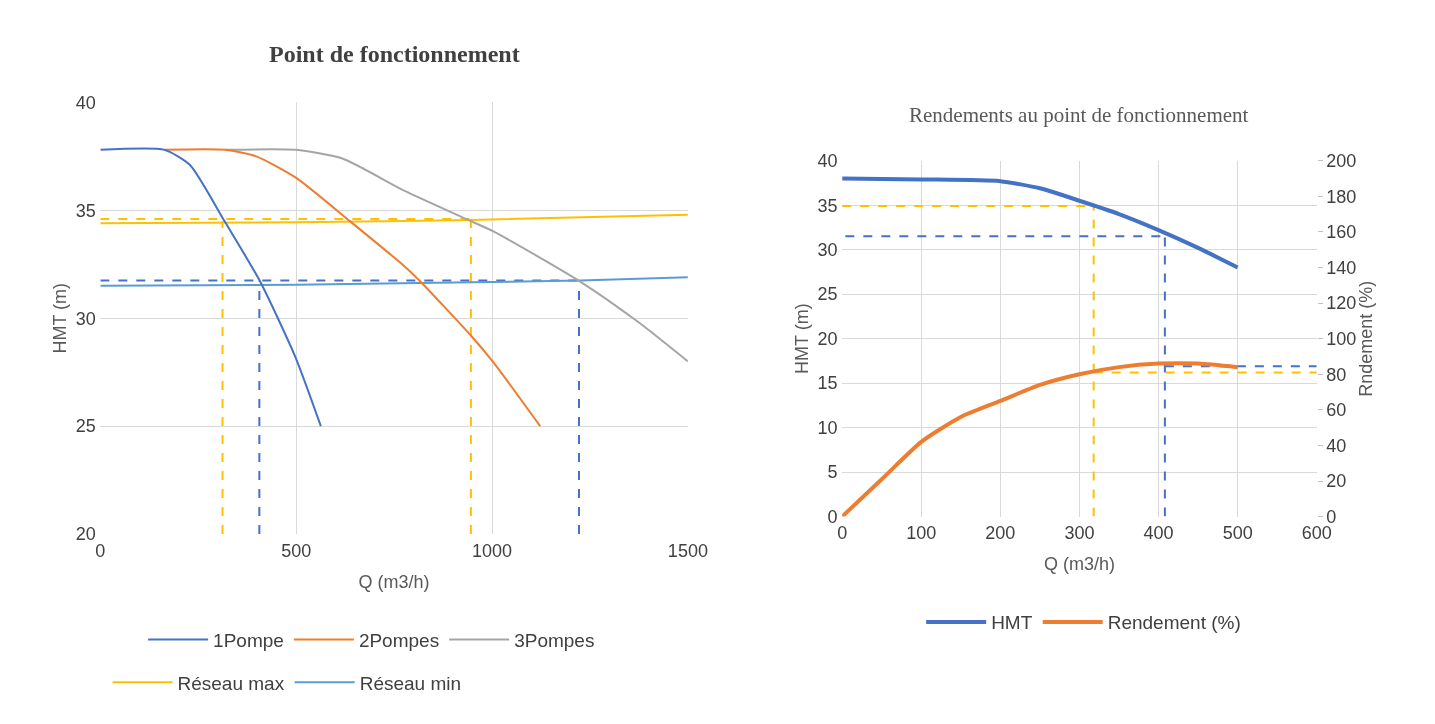 The width and height of the screenshot is (1435, 724). Describe the element at coordinates (687, 550) in the screenshot. I see `x-tick-label: 1500` at that location.